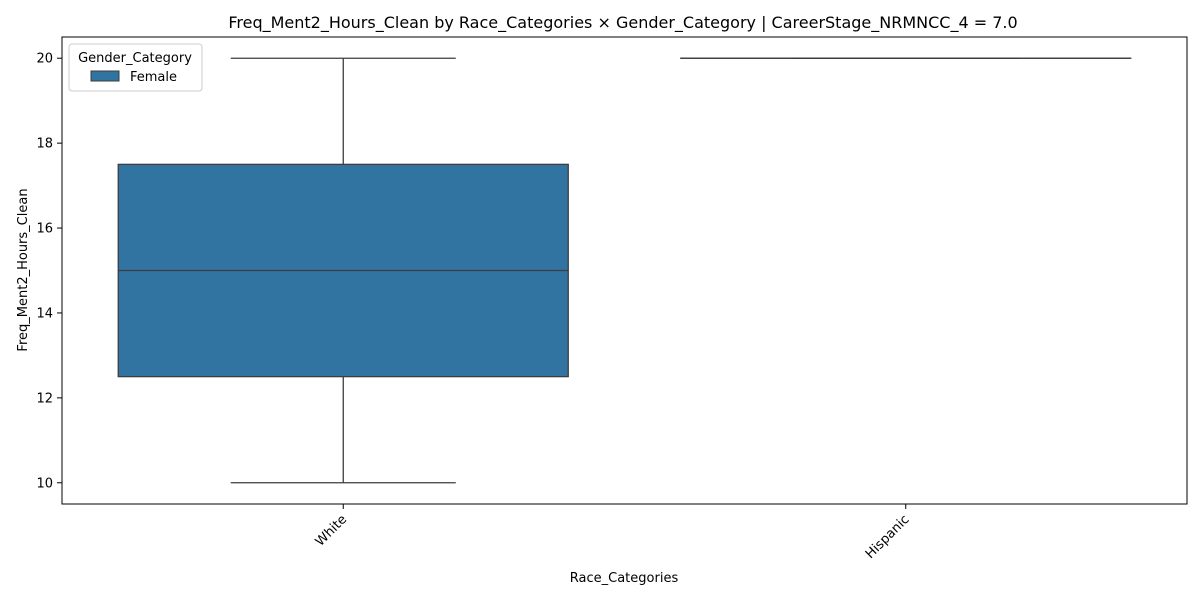 The image size is (1200, 600). I want to click on legend-title: Gender_Category, so click(135, 58).